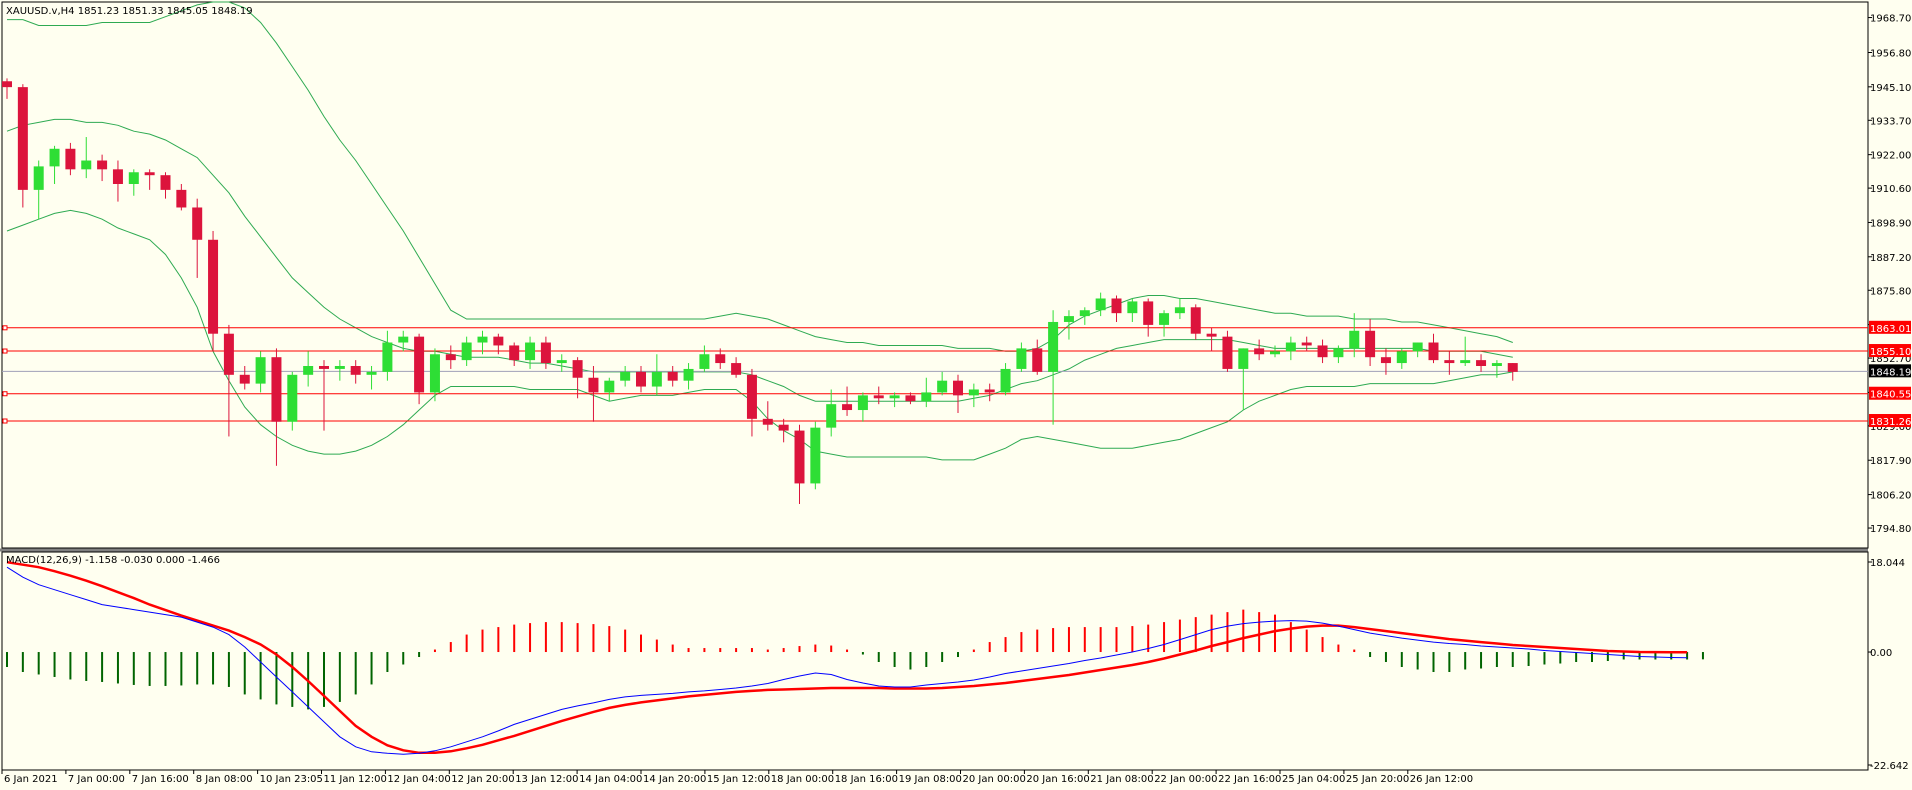 This screenshot has width=1912, height=790. What do you see at coordinates (546, 779) in the screenshot?
I see `time-tick-label: 13 Jan 12:00` at bounding box center [546, 779].